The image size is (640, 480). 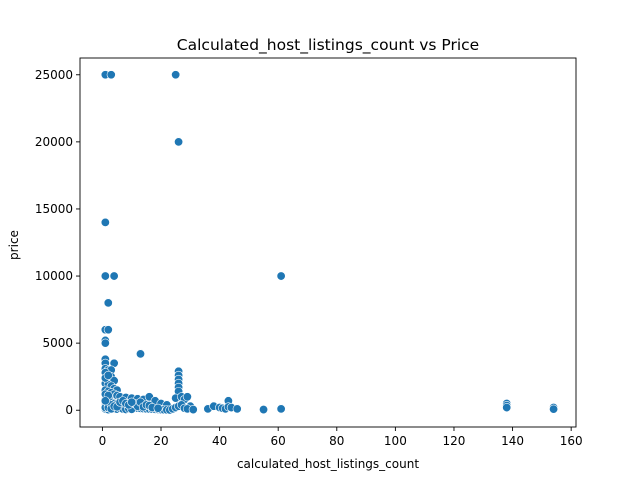 I want to click on x-tick-label: 160, so click(x=571, y=441).